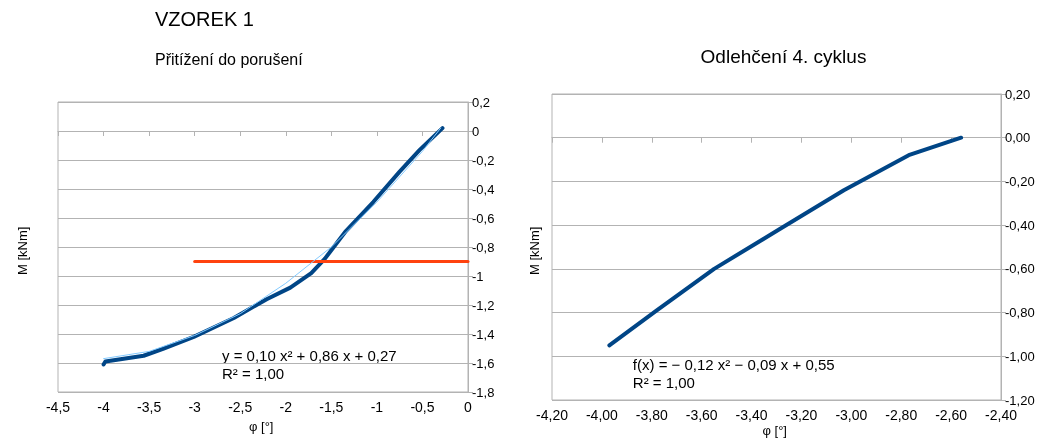 This screenshot has width=1045, height=446. I want to click on y-tick-label: -1,8, so click(483, 392).